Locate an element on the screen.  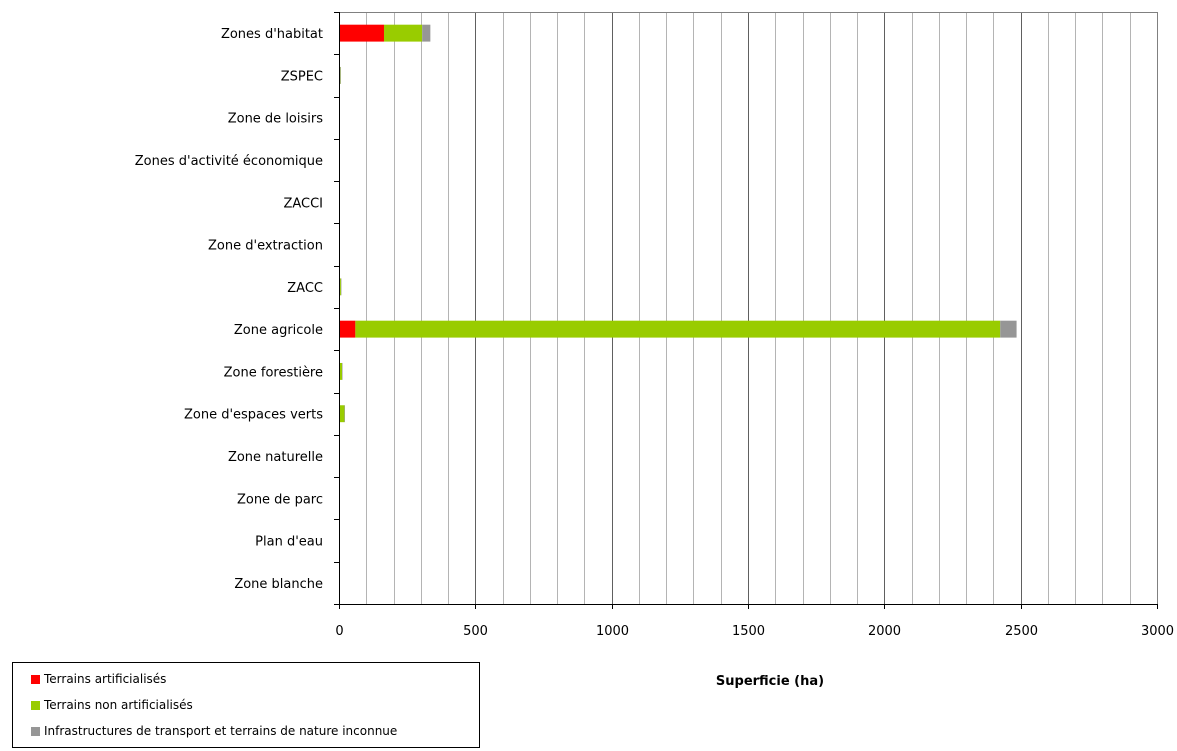
category-label: ZACC is located at coordinates (305, 288).